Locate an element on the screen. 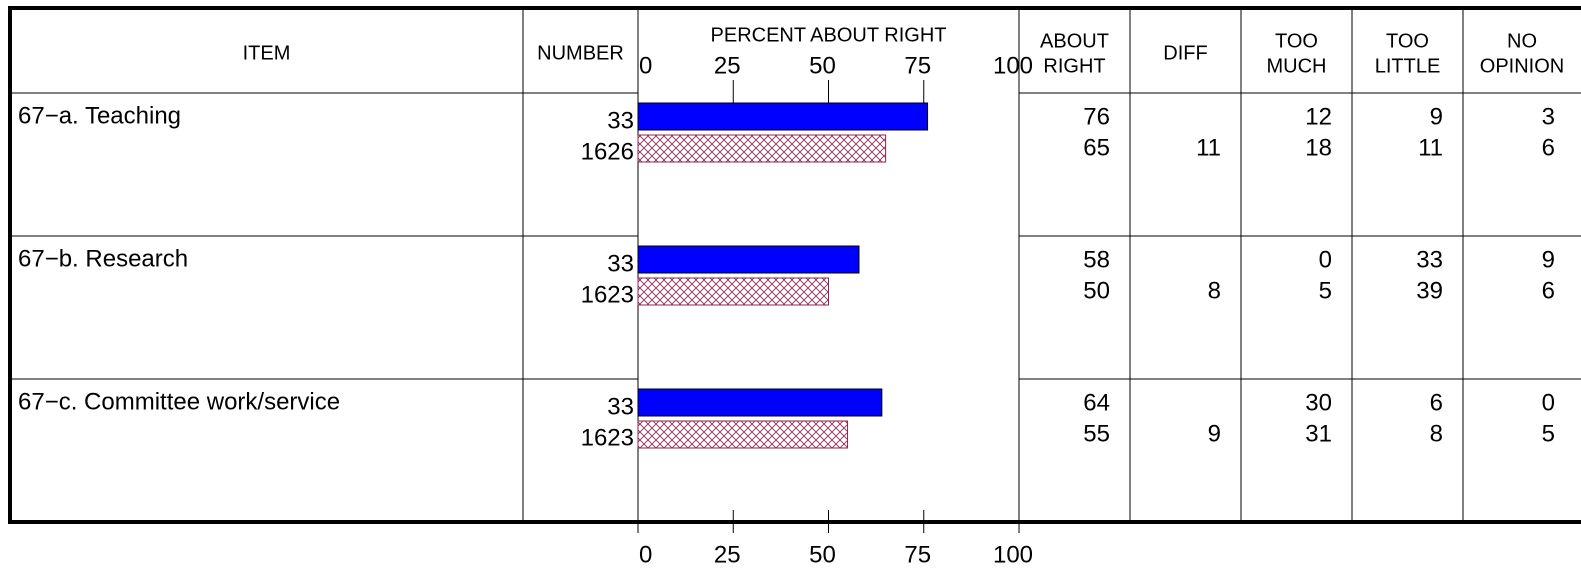  column-header: NUMBER is located at coordinates (580, 53).